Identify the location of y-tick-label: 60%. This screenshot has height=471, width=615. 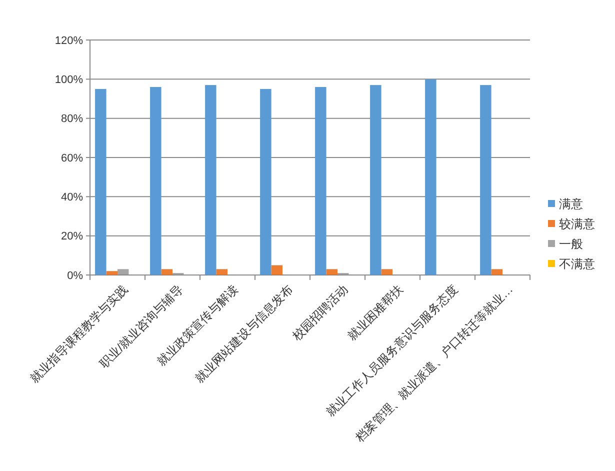
(72, 158).